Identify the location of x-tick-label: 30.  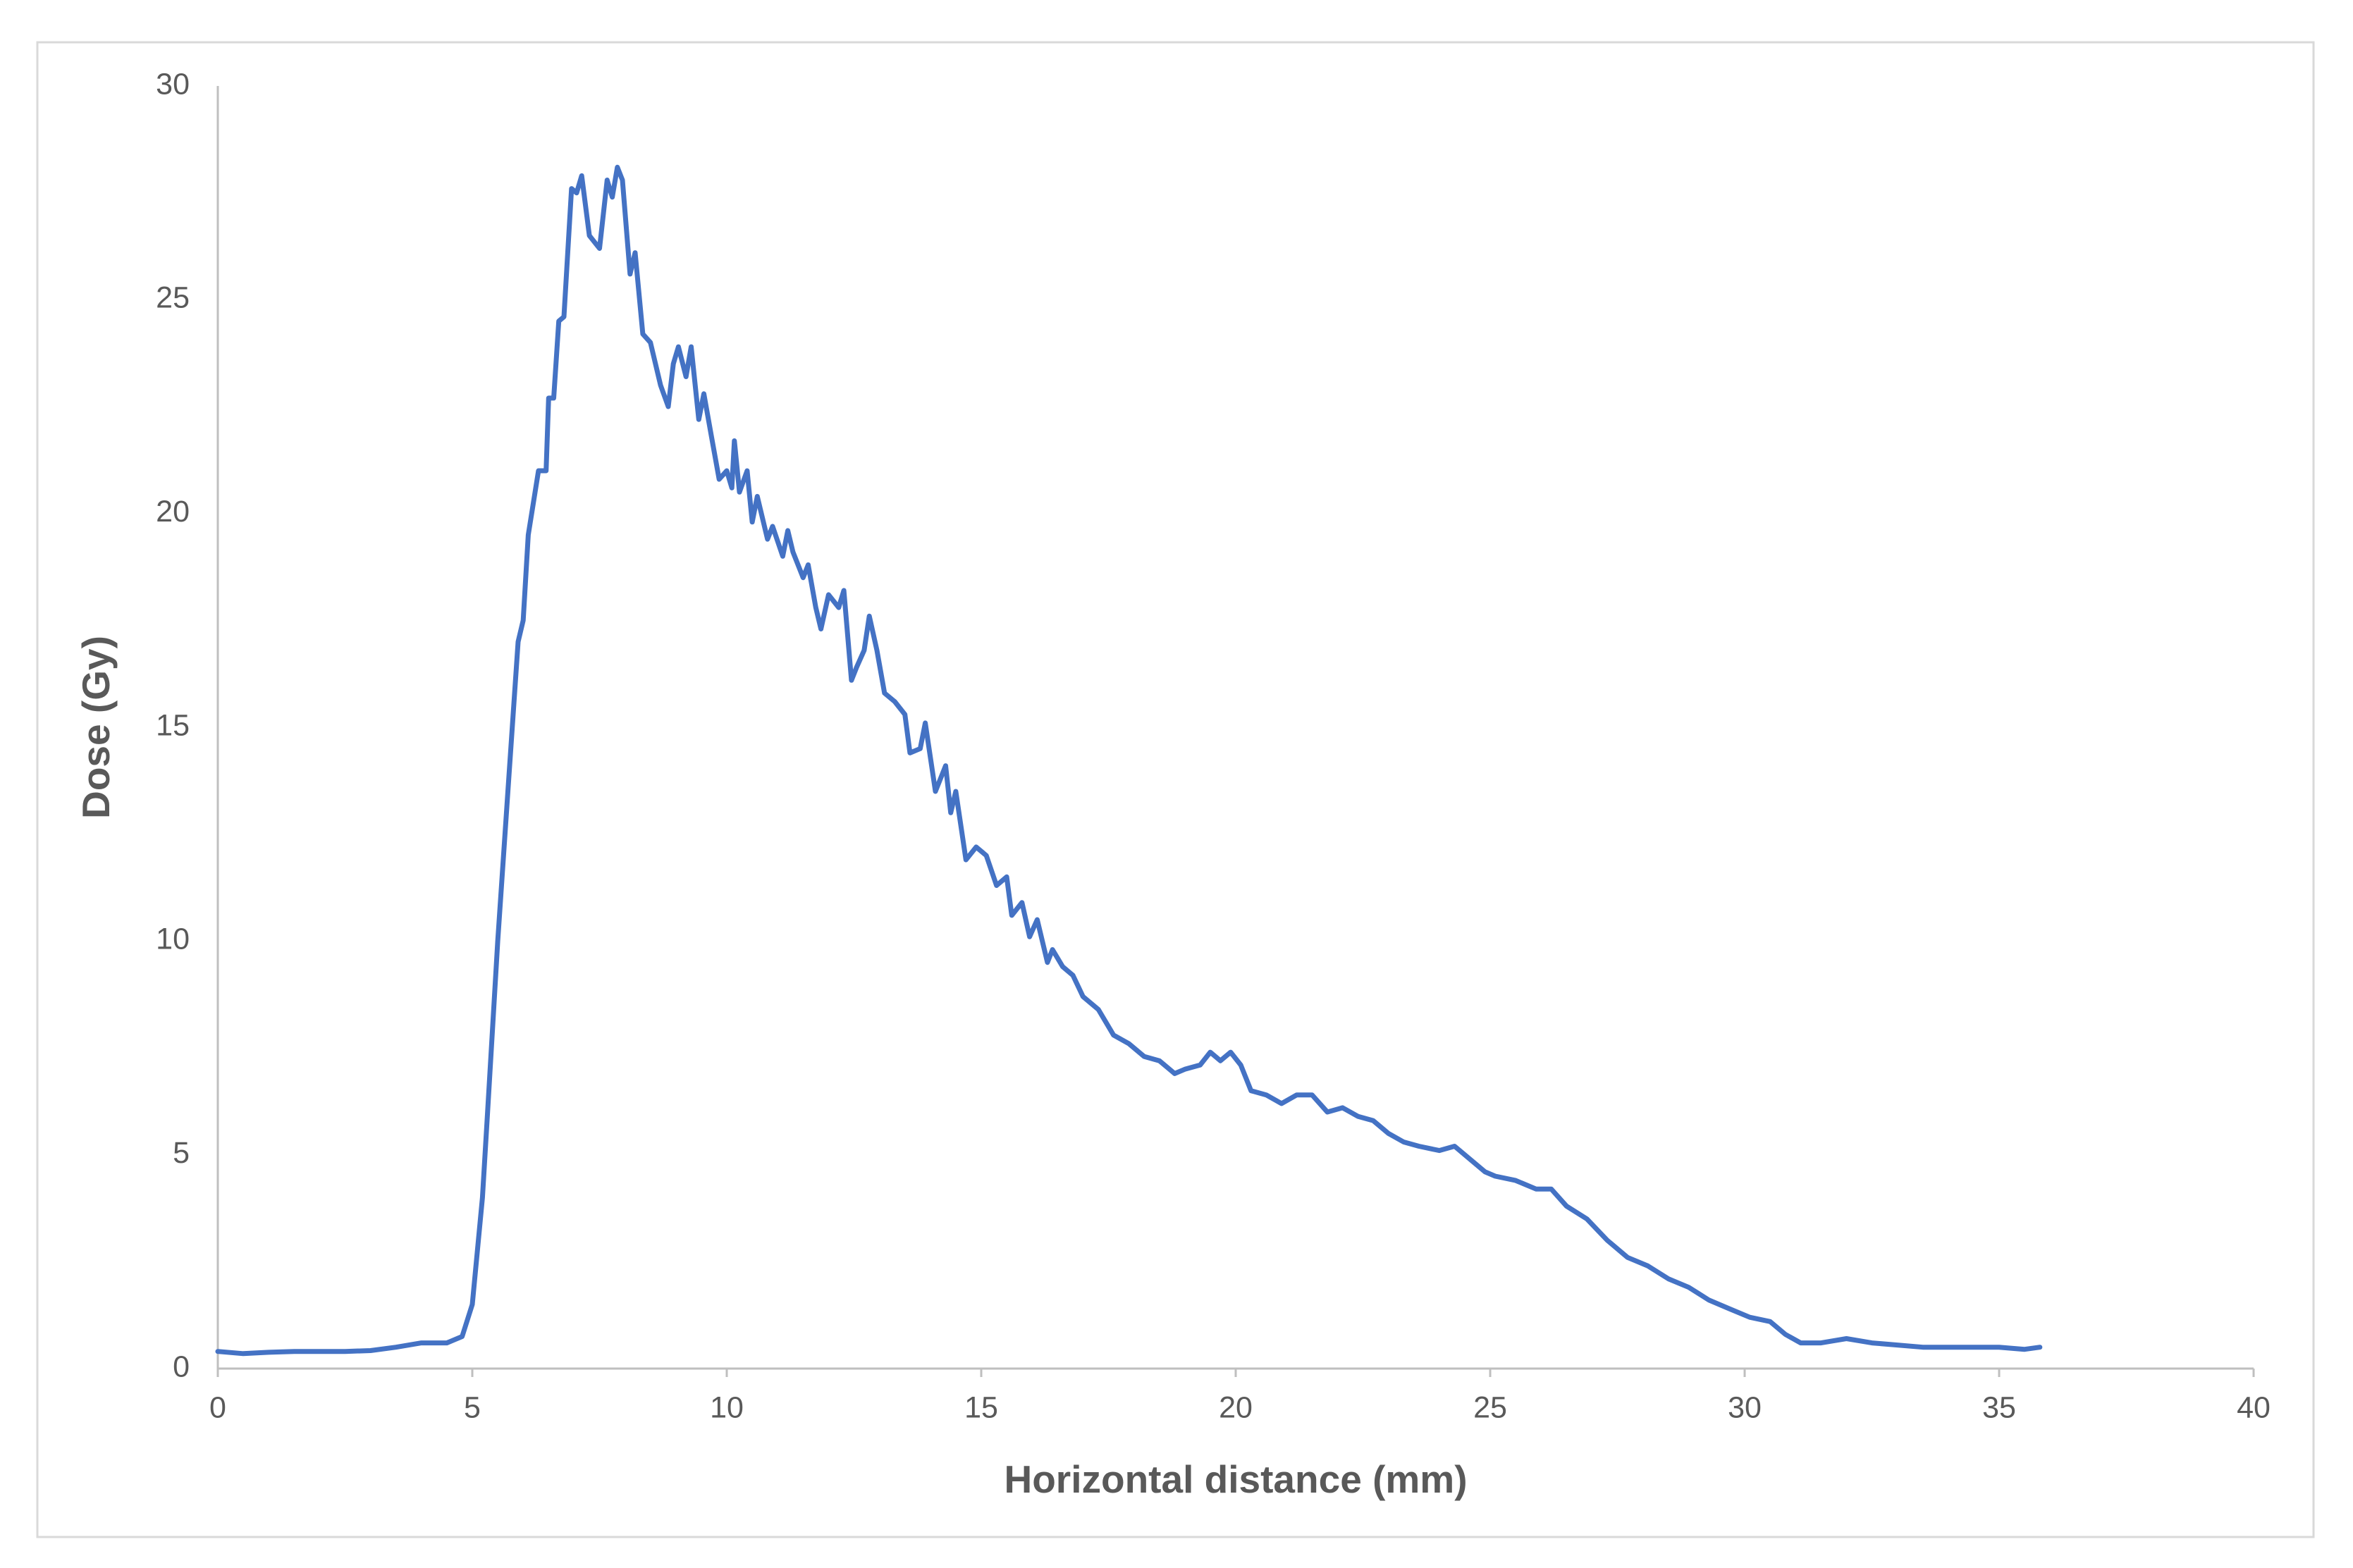
(1745, 1407).